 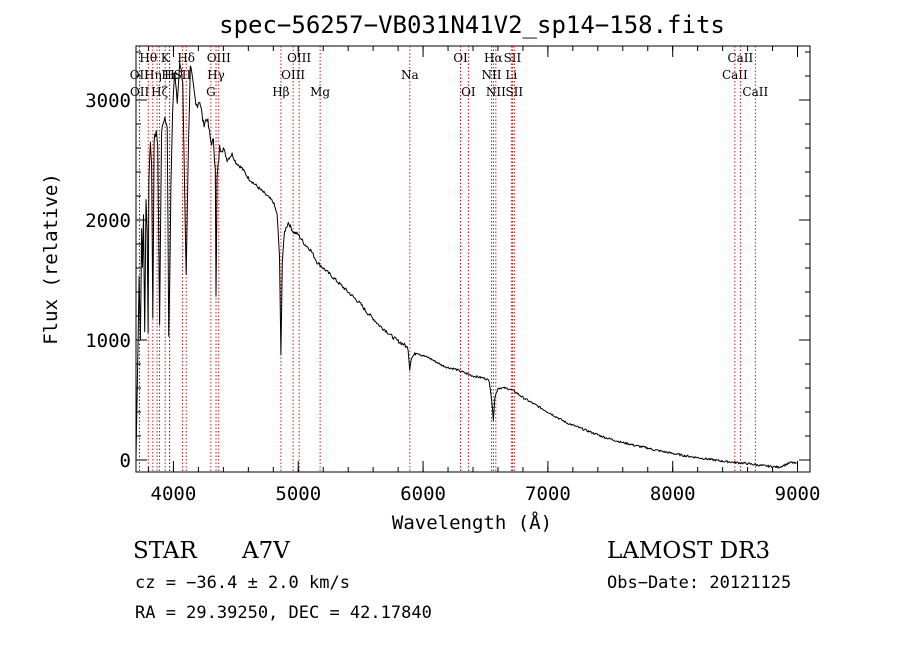 What do you see at coordinates (699, 583) in the screenshot?
I see `observation-date: Obs−Date: 20121125` at bounding box center [699, 583].